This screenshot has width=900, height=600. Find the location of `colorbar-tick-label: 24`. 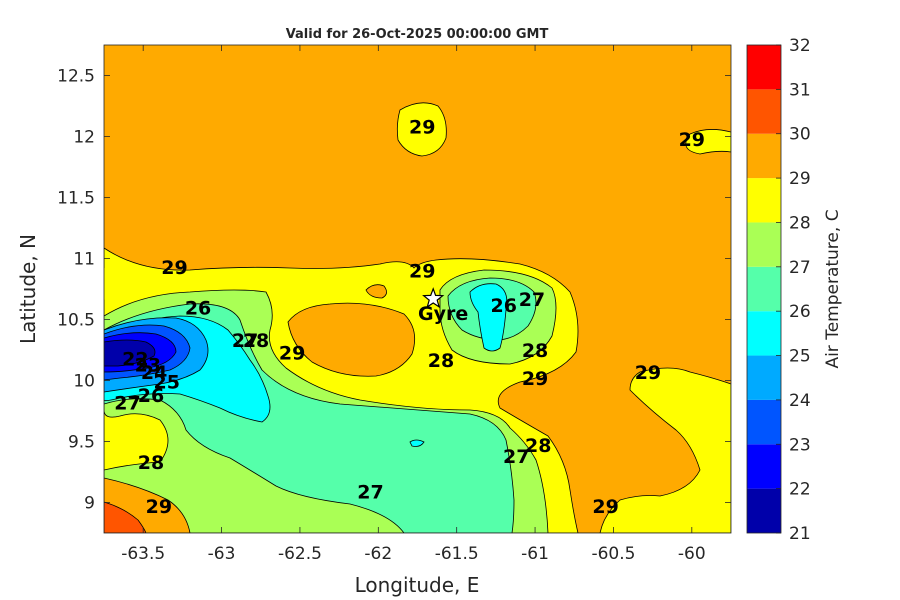

colorbar-tick-label: 24 is located at coordinates (800, 401).